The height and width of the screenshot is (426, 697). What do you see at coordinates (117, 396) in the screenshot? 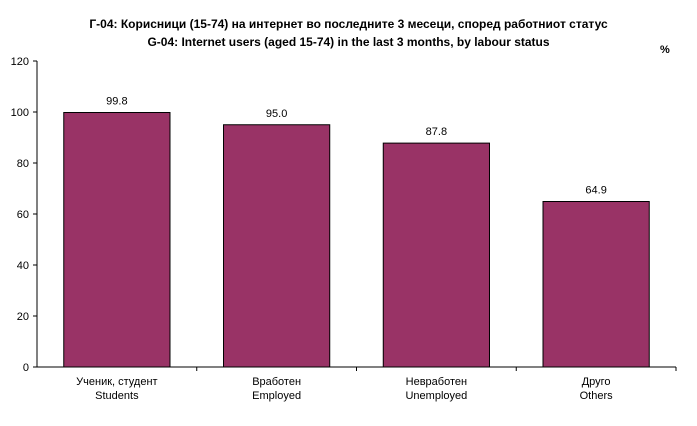
I see `x-tick-label-en: Students` at bounding box center [117, 396].